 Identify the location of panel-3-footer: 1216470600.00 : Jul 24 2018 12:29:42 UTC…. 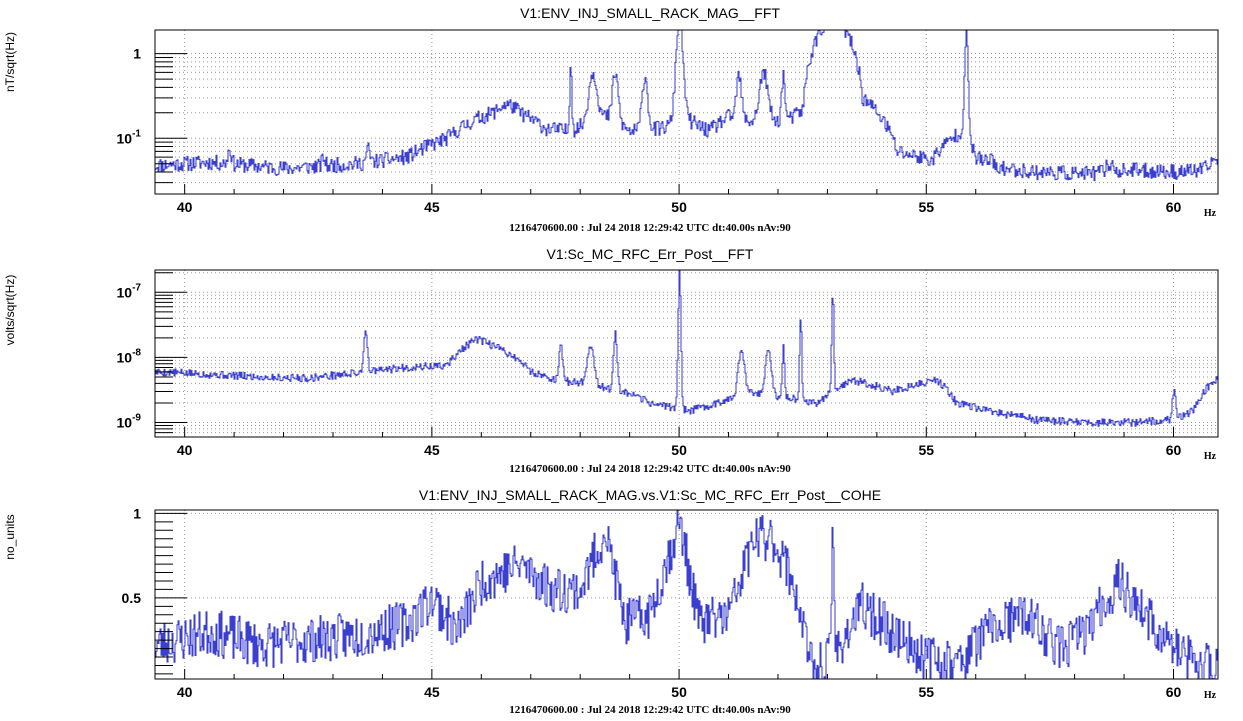
(650, 710).